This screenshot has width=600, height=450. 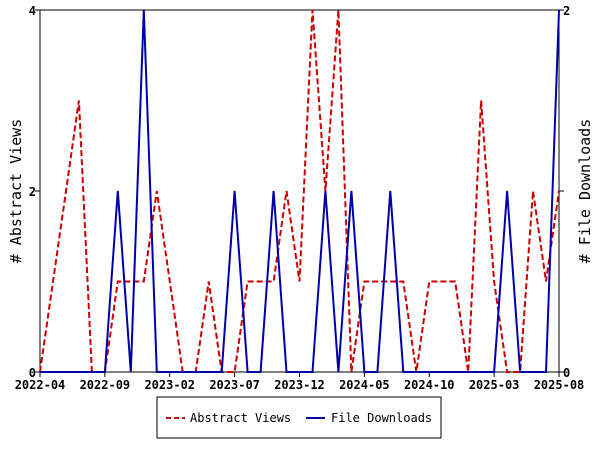 What do you see at coordinates (32, 11) in the screenshot?
I see `left-y-tick-label: 4` at bounding box center [32, 11].